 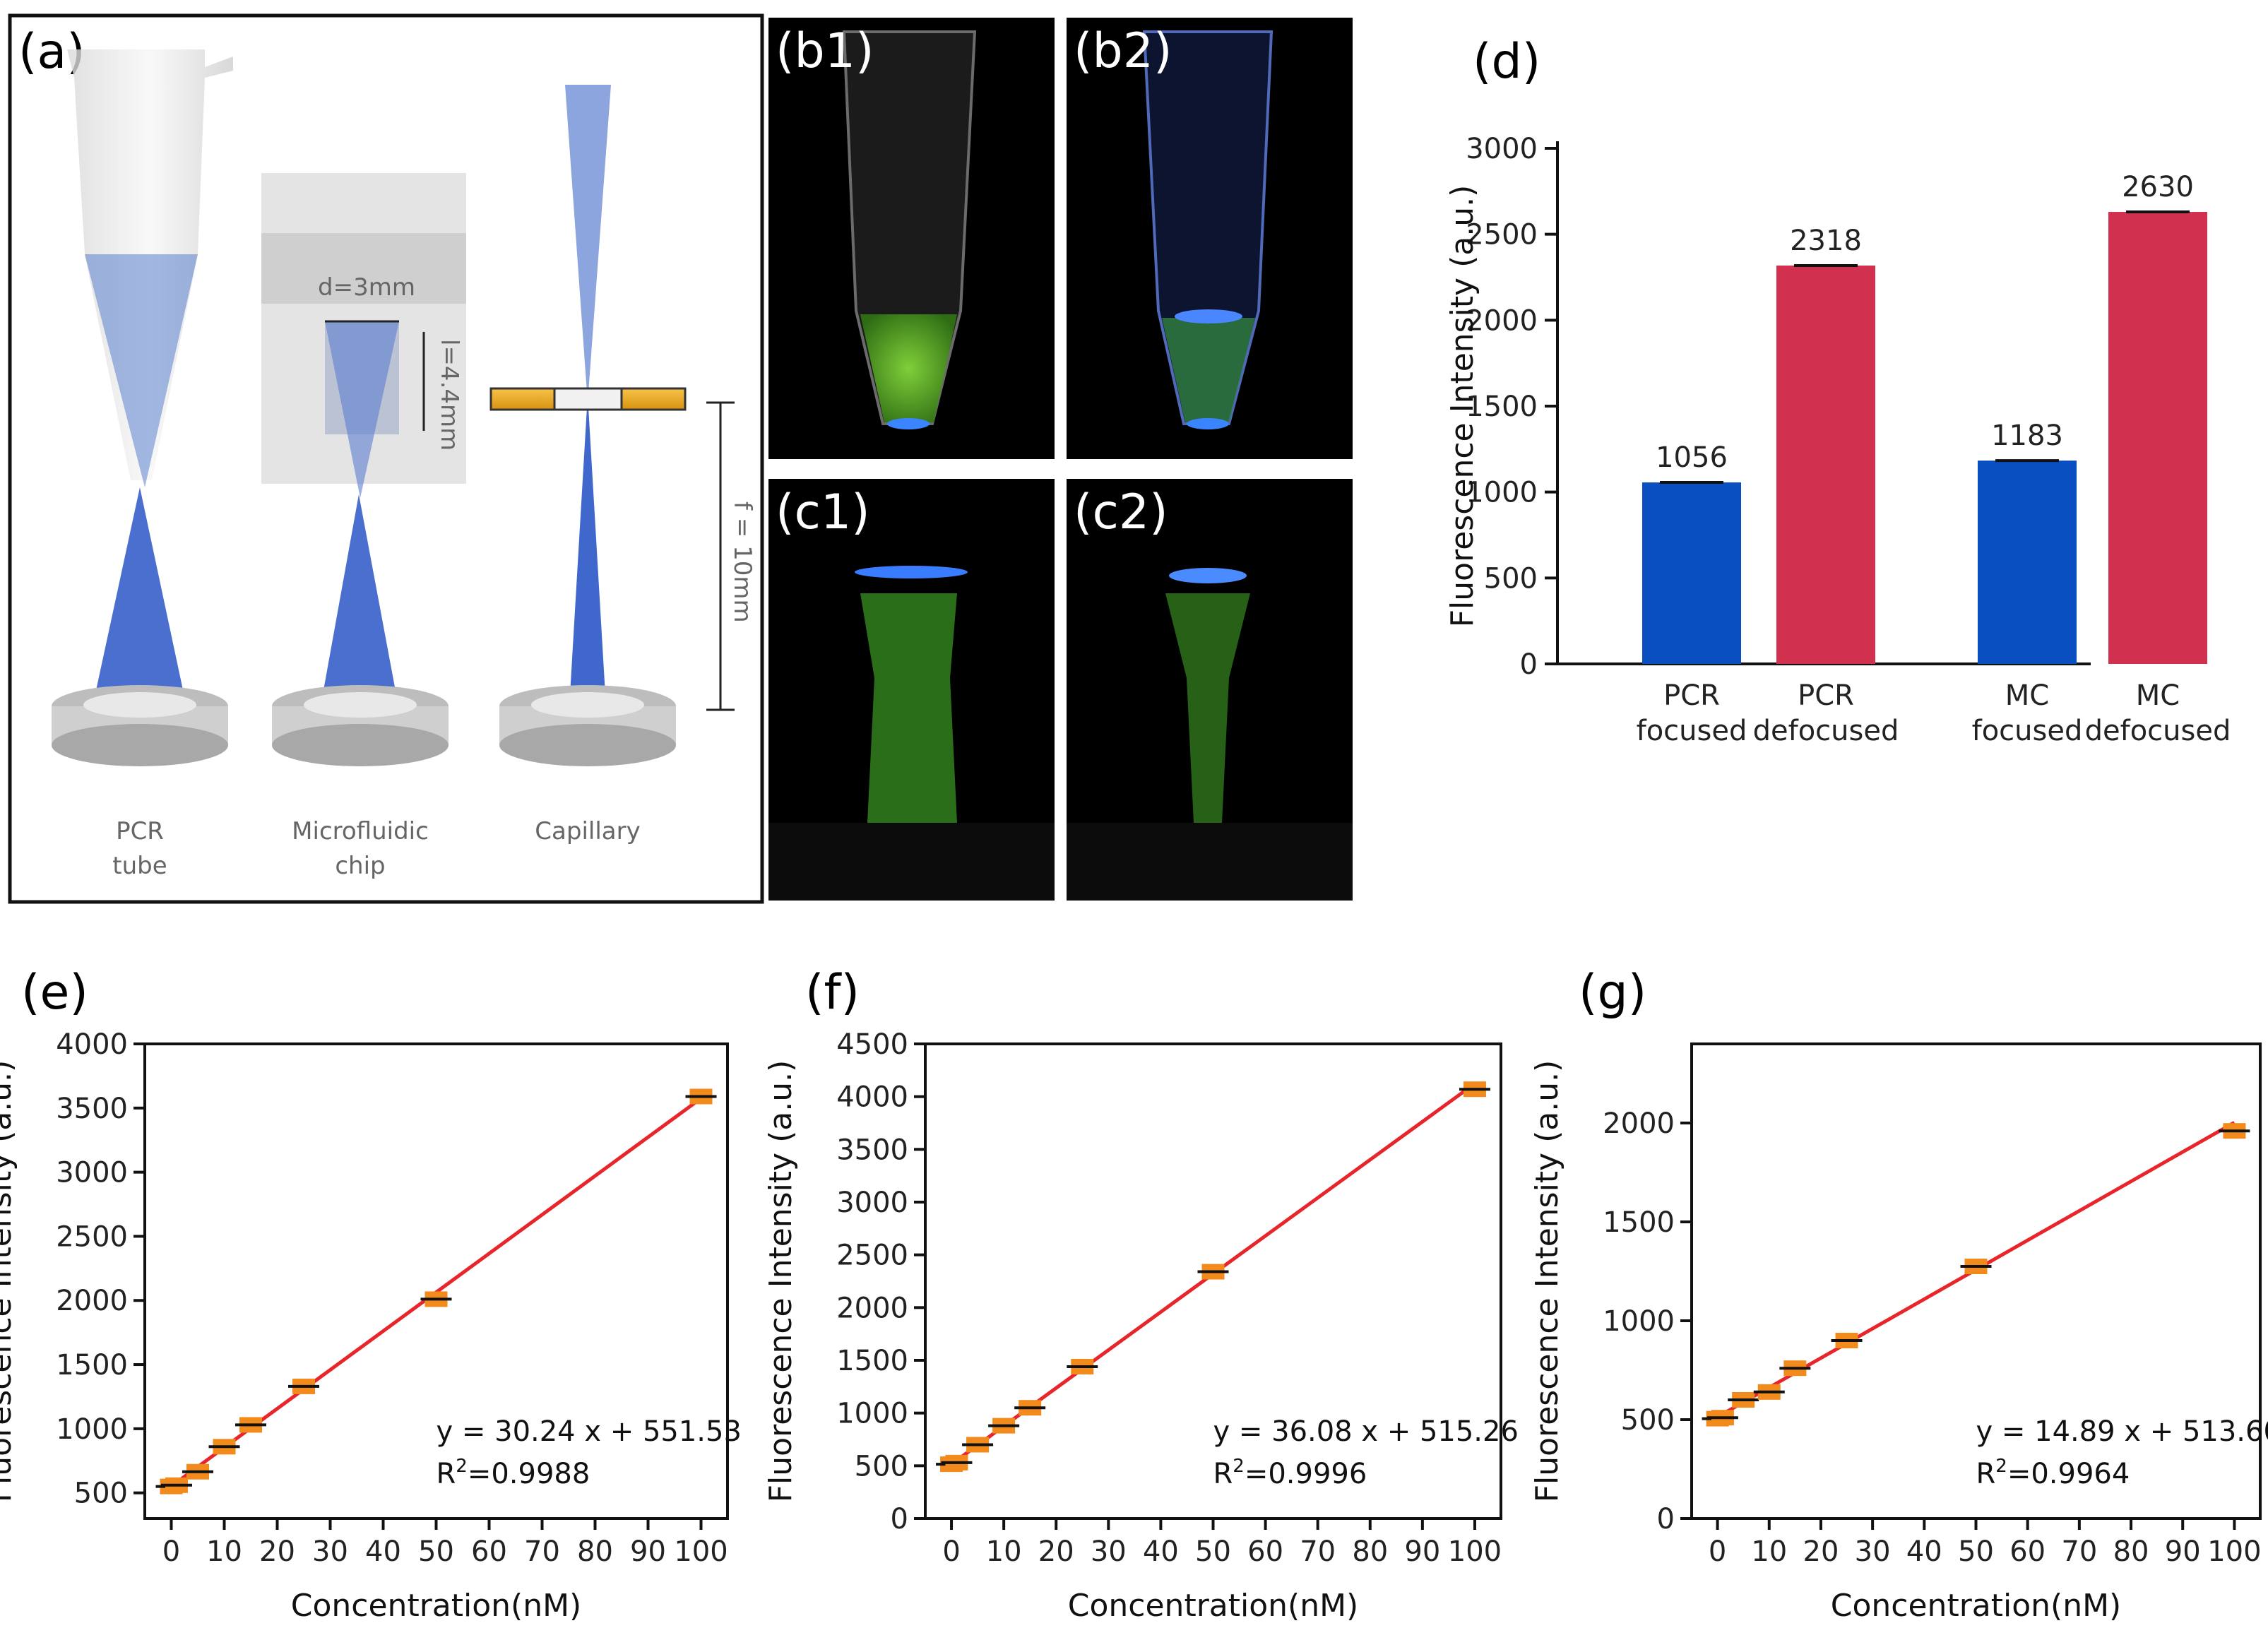 I want to click on d-category-label: MC, so click(x=2158, y=695).